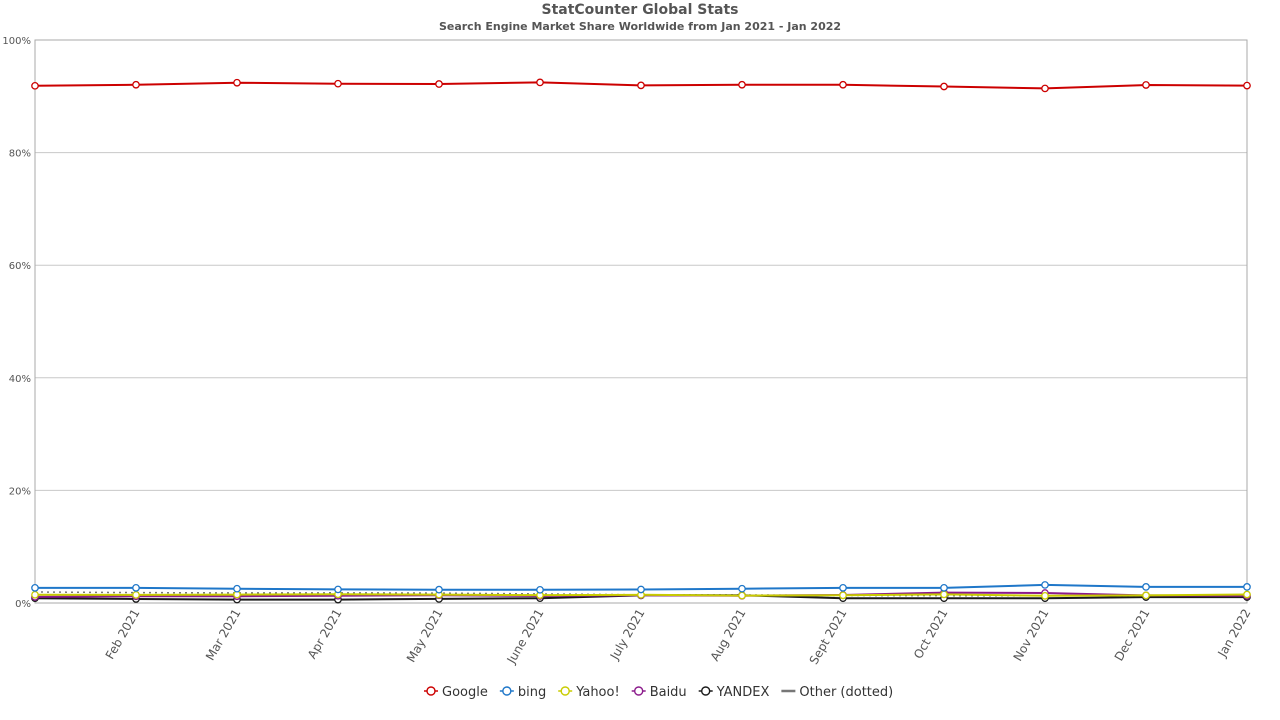 The width and height of the screenshot is (1280, 720). What do you see at coordinates (23, 604) in the screenshot?
I see `y-tick-label: 0%` at bounding box center [23, 604].